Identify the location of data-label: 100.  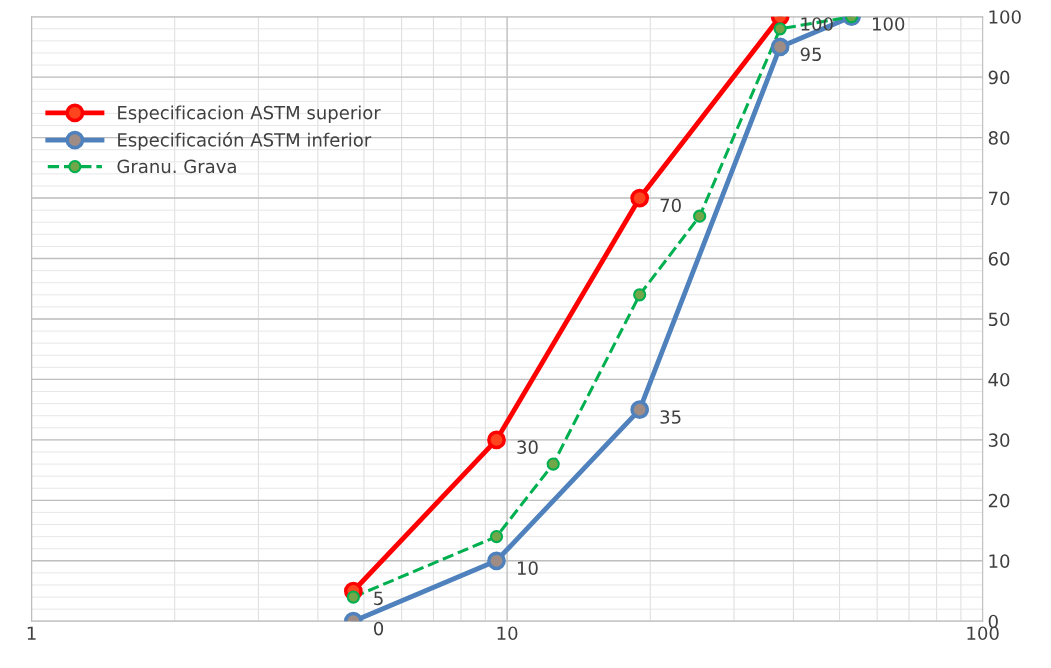
(888, 24).